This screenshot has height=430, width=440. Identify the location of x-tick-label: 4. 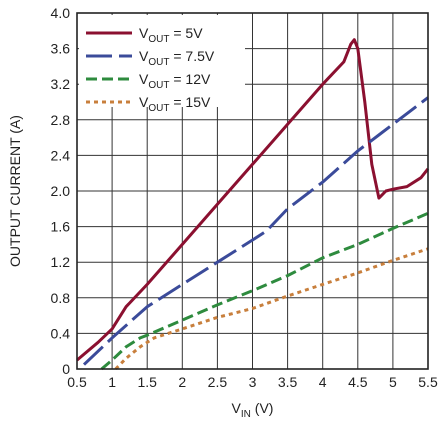
(323, 382).